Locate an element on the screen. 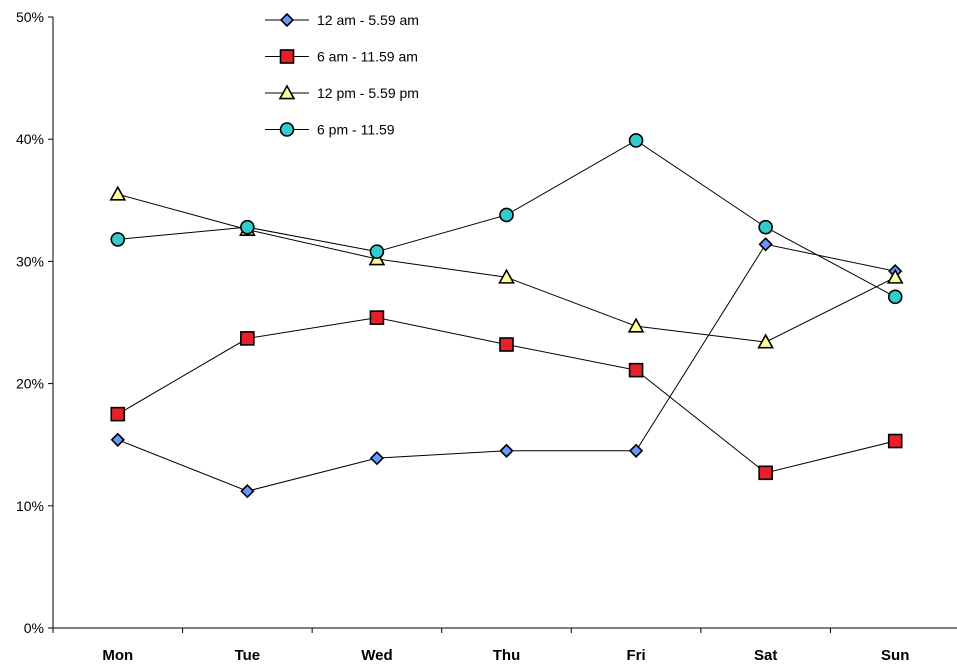 The width and height of the screenshot is (957, 665). x-tick-label: Fri is located at coordinates (635, 655).